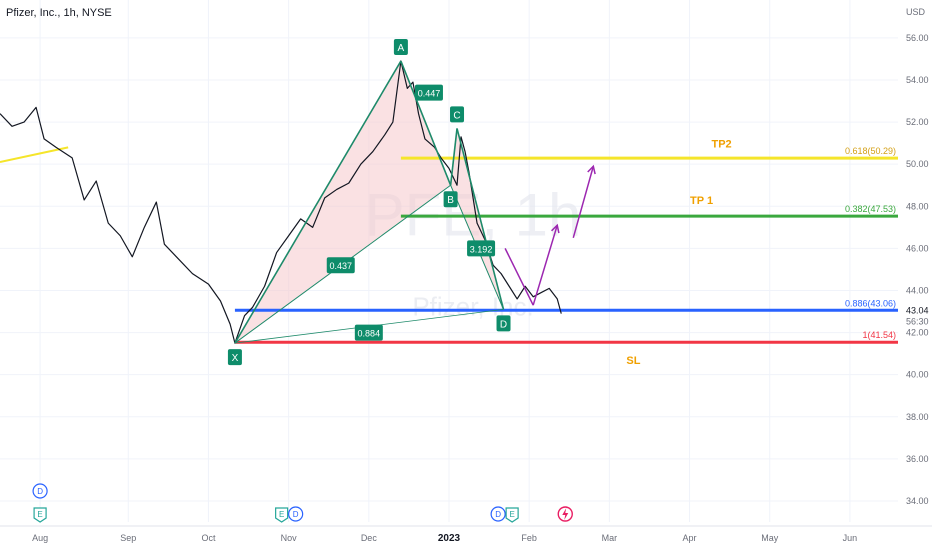 Image resolution: width=932 pixels, height=550 pixels. What do you see at coordinates (917, 333) in the screenshot?
I see `y-tick-label: 42.00` at bounding box center [917, 333].